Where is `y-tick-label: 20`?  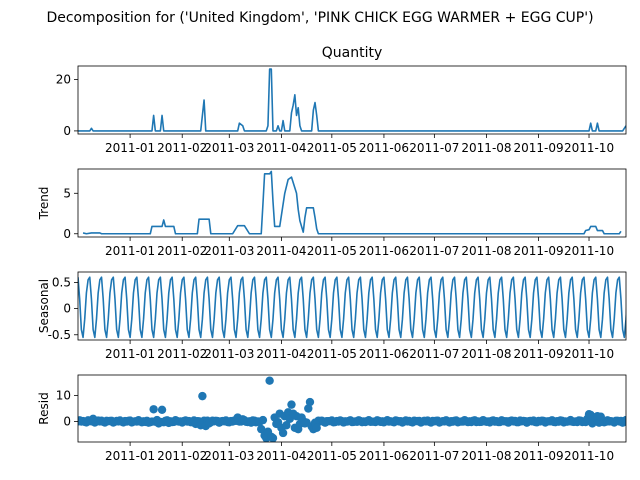
y-tick-label: 20 is located at coordinates (63, 79).